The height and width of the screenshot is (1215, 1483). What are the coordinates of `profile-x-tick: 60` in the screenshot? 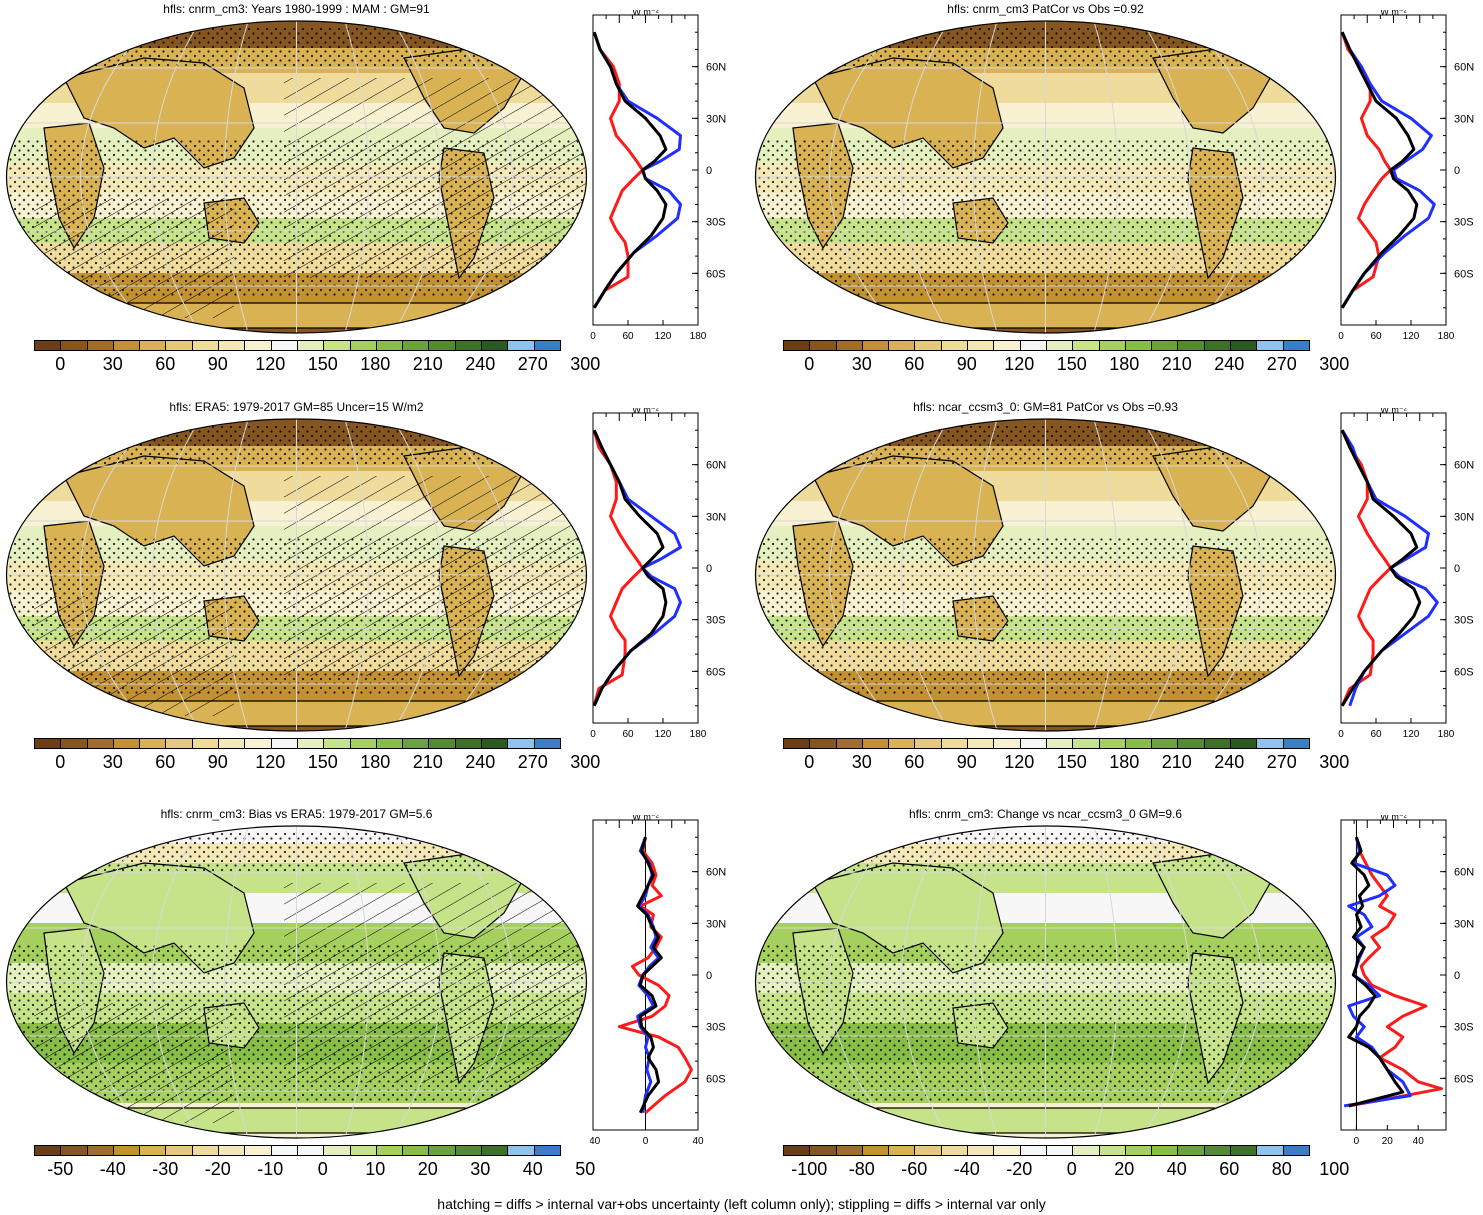 It's located at (628, 734).